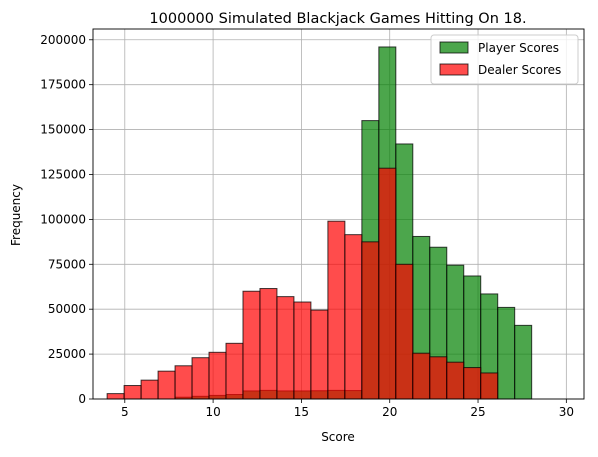  Describe the element at coordinates (67, 264) in the screenshot. I see `y-tick-label: 75000` at that location.